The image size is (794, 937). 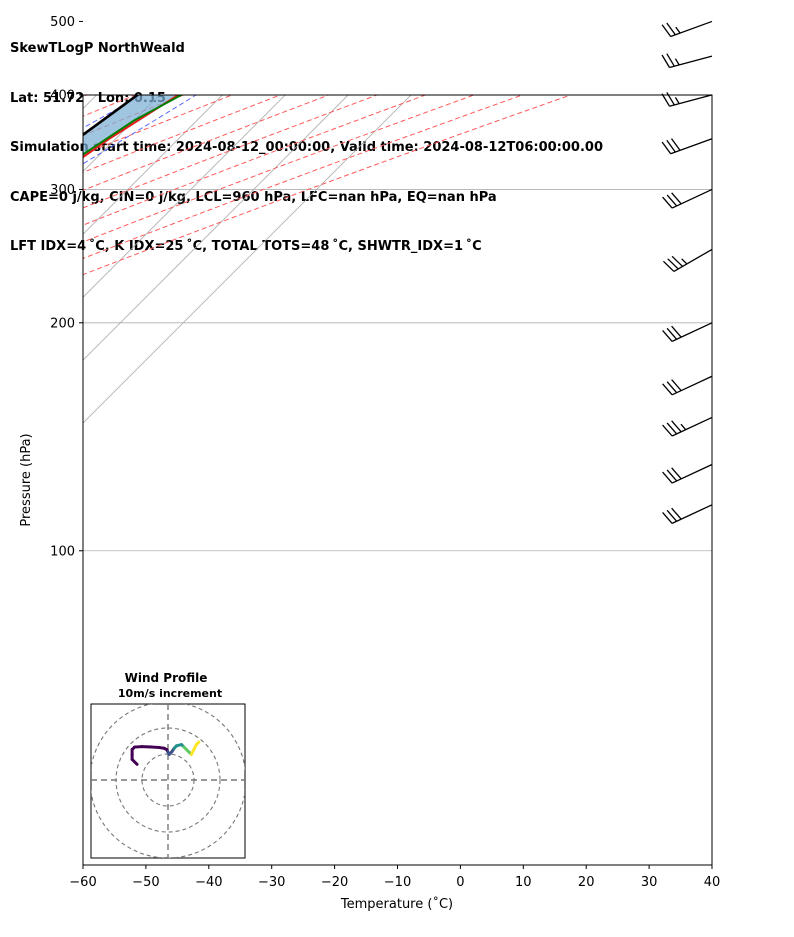 I want to click on hodograph-title: Wind Profile, so click(x=166, y=678).